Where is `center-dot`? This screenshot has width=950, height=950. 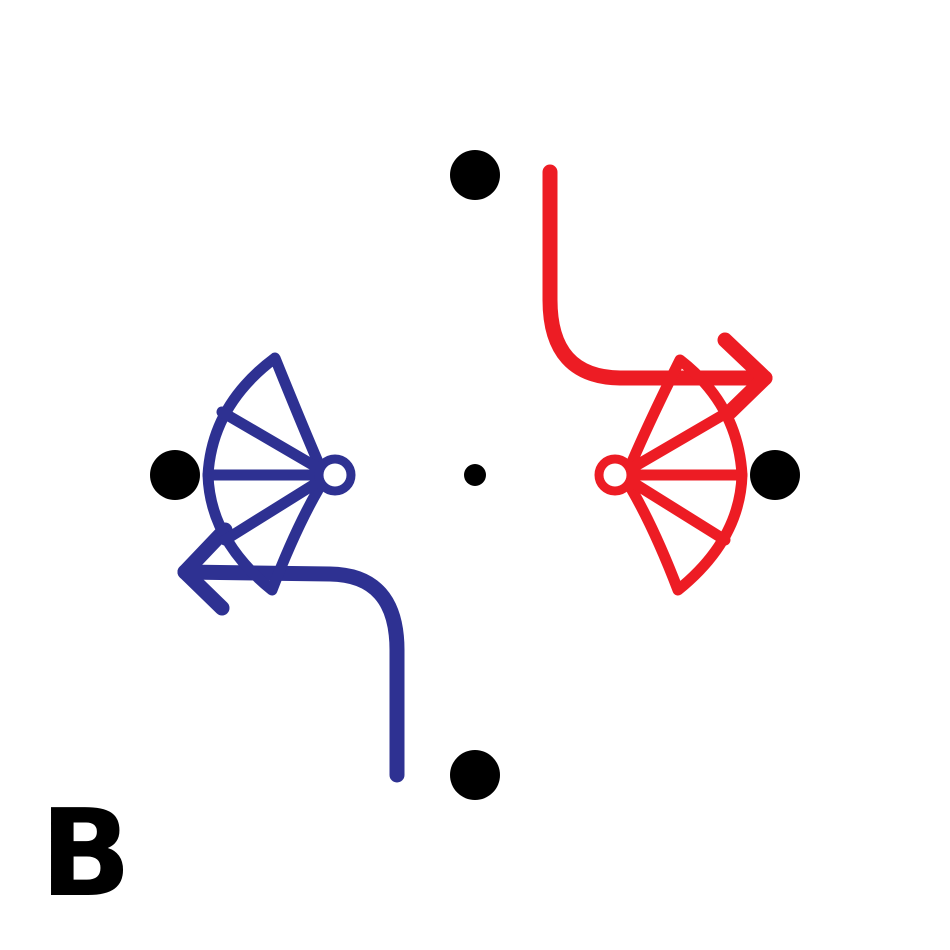
center-dot is located at coordinates (475, 475).